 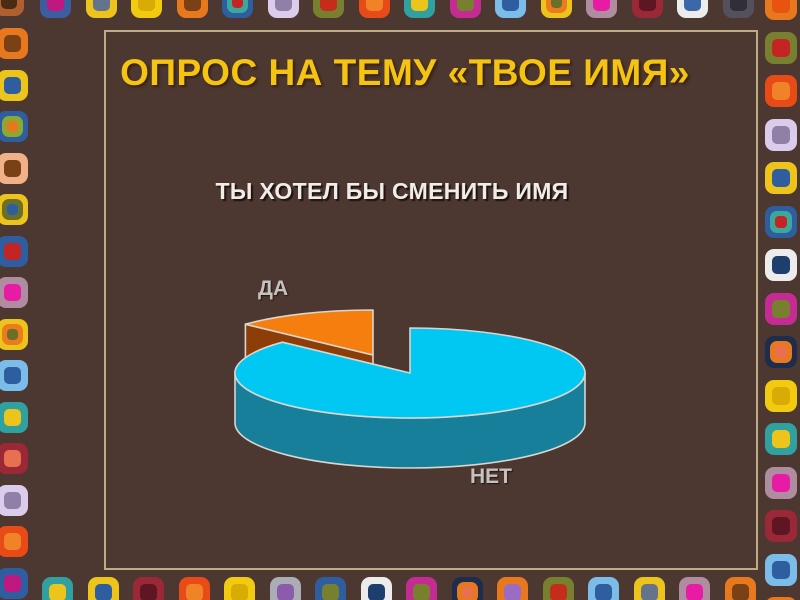 What do you see at coordinates (405, 72) in the screenshot?
I see `slide-title: ОПРОС НА ТЕМУ «ТВОЕ ИМЯ»` at bounding box center [405, 72].